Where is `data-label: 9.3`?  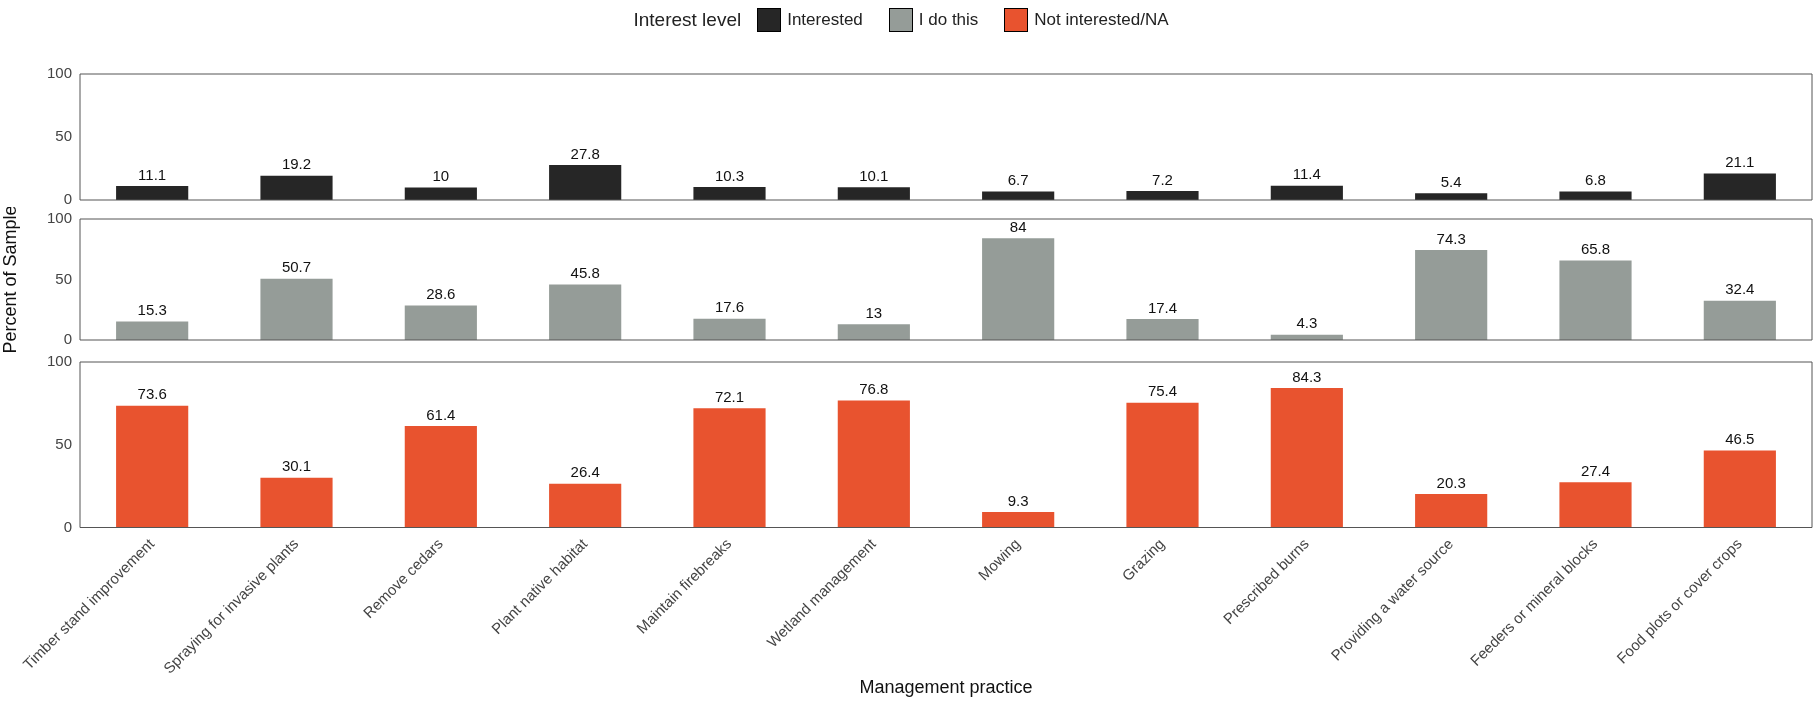 data-label: 9.3 is located at coordinates (1018, 500).